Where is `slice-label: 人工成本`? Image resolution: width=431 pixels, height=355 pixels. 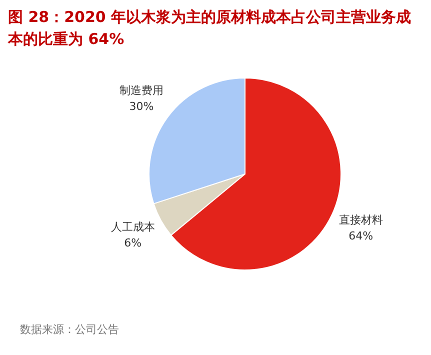 slice-label: 人工成本 is located at coordinates (132, 227).